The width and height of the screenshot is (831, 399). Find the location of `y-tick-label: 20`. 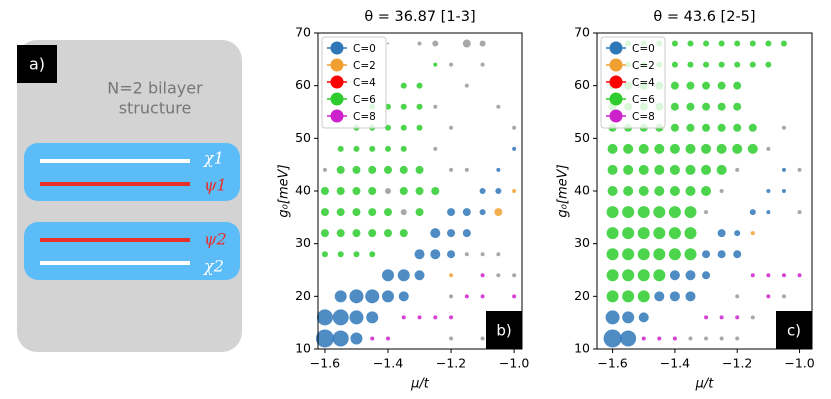

y-tick-label: 20 is located at coordinates (582, 295).